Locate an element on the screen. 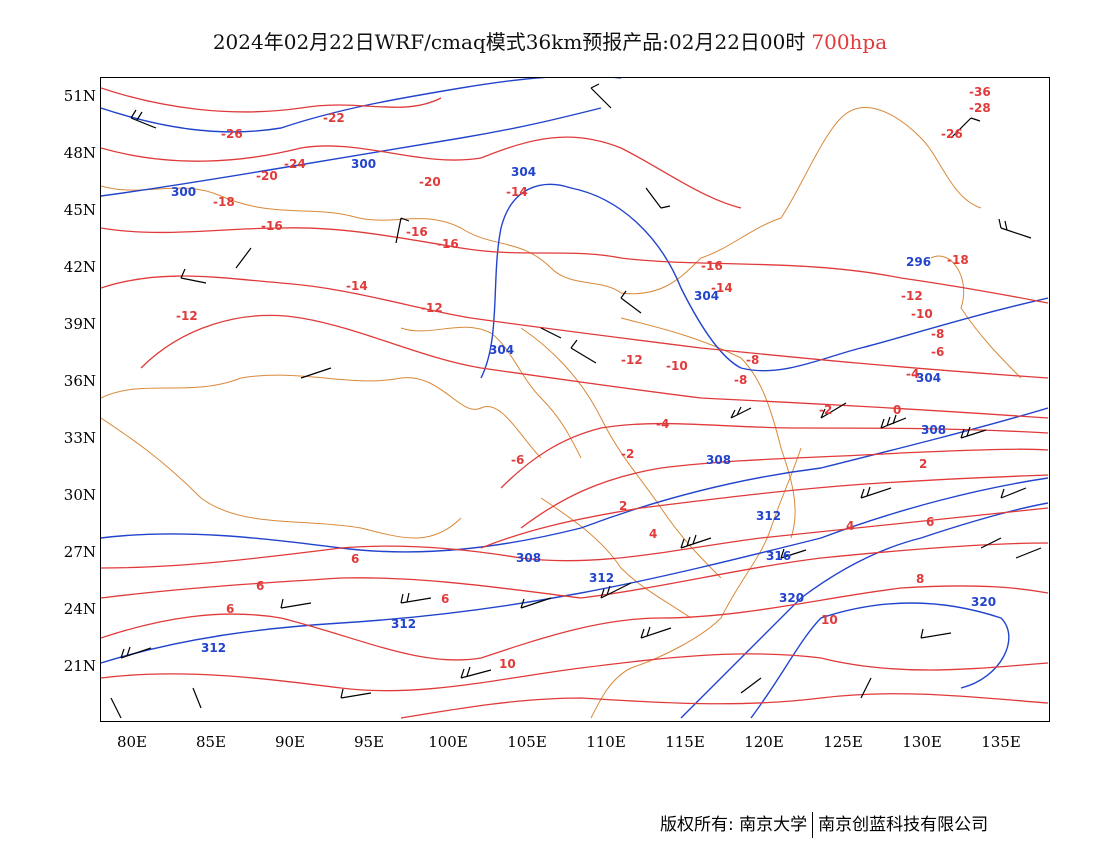 This screenshot has height=850, width=1100. copyright-text: 版权所有: 南京大学 is located at coordinates (734, 825).